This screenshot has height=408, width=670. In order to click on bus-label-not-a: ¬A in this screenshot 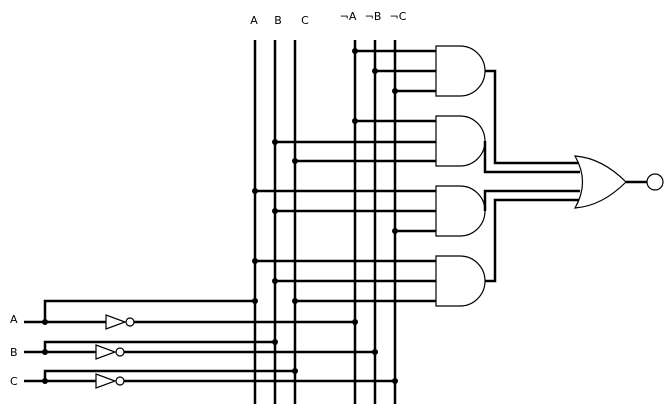, I will do `click(348, 16)`.